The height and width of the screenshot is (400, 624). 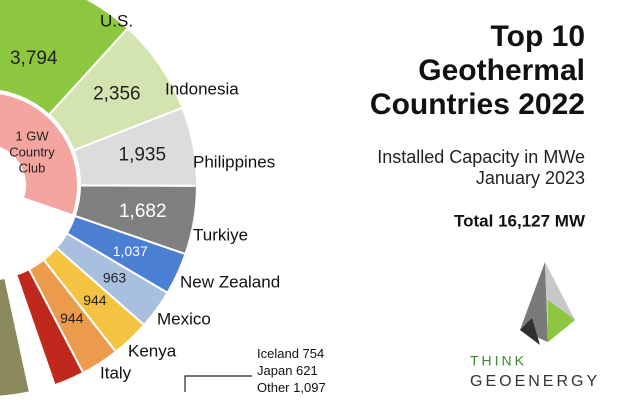 What do you see at coordinates (274, 370) in the screenshot?
I see `callout-category: Japan` at bounding box center [274, 370].